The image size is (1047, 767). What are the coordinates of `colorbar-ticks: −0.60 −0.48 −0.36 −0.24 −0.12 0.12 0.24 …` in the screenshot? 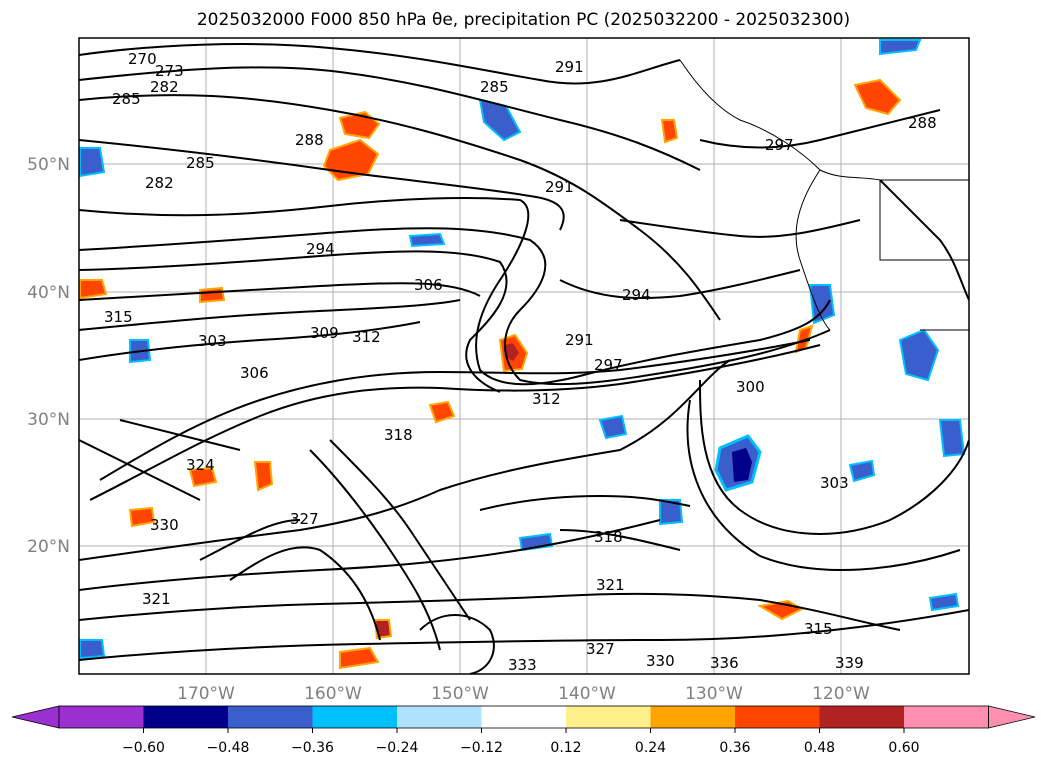 It's located at (521, 742).